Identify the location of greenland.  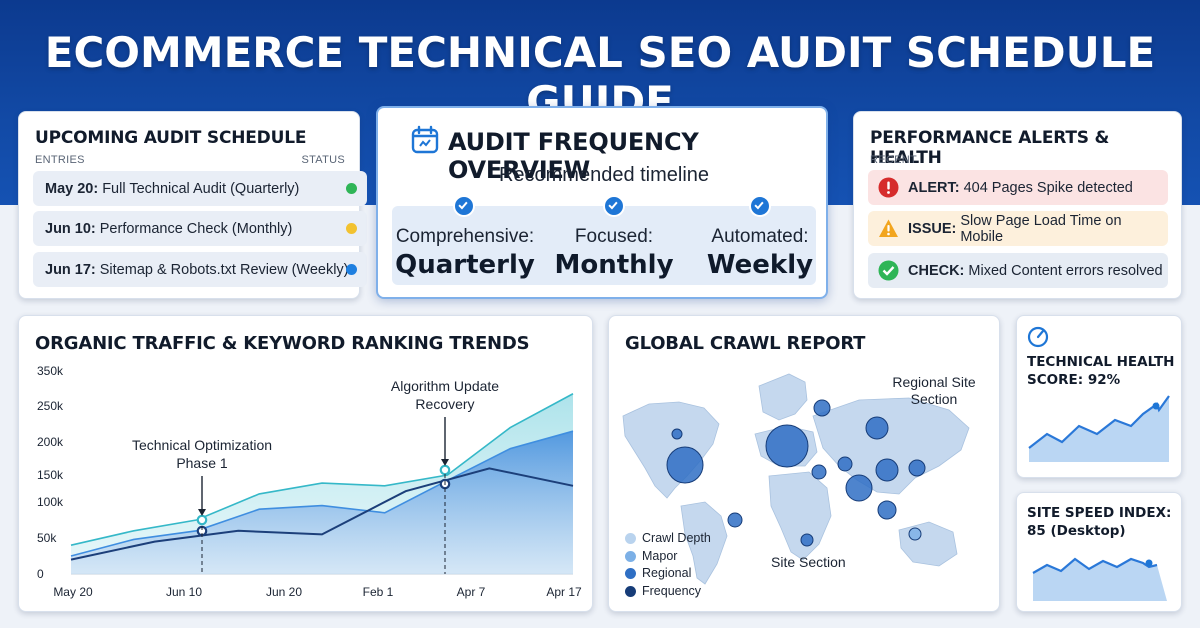
(783, 397).